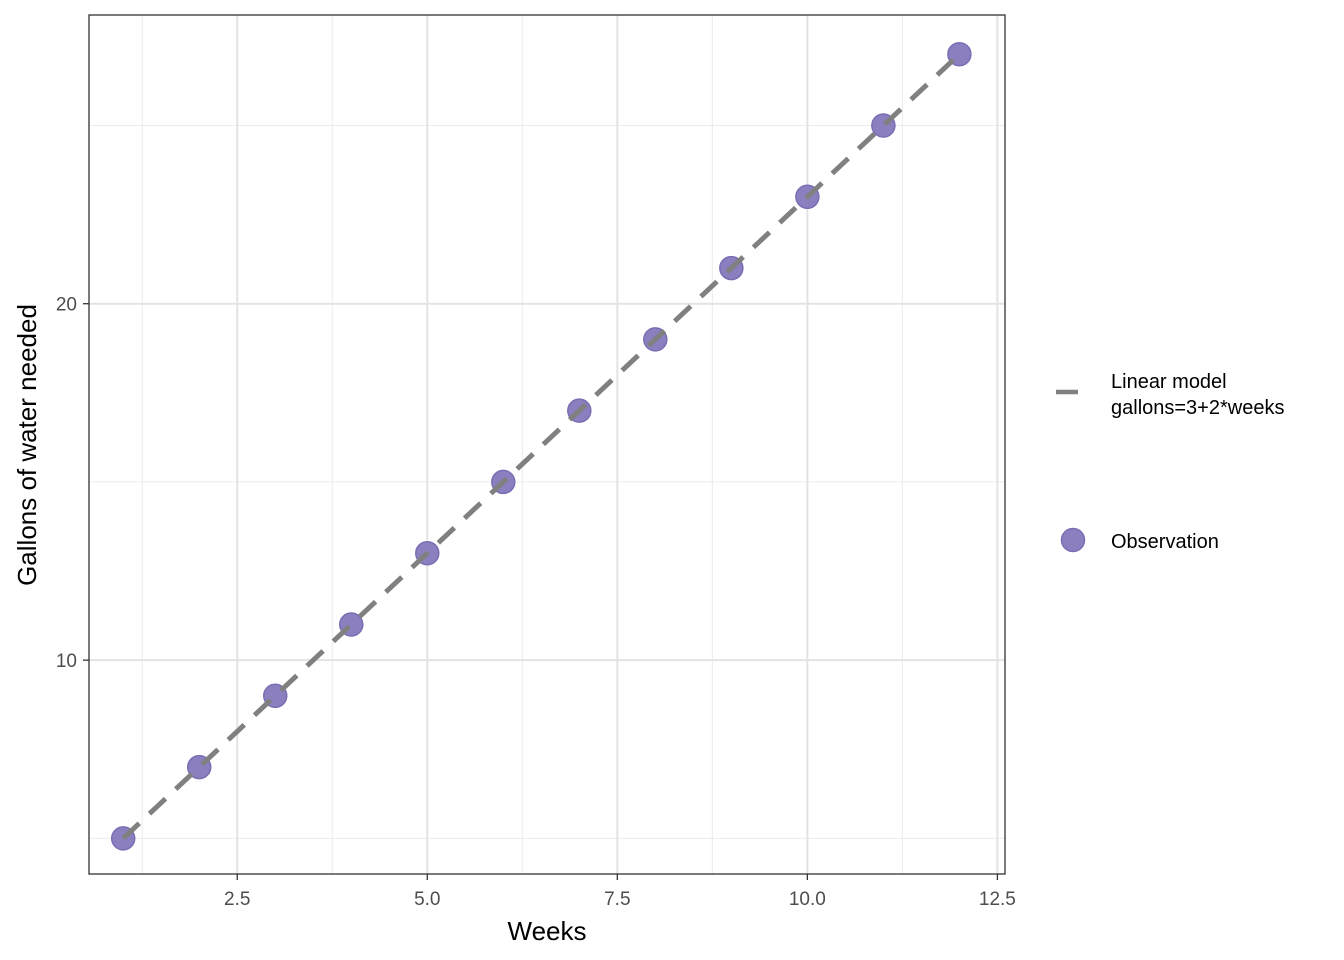 This screenshot has height=960, width=1344. I want to click on observation-point, so click(959, 54).